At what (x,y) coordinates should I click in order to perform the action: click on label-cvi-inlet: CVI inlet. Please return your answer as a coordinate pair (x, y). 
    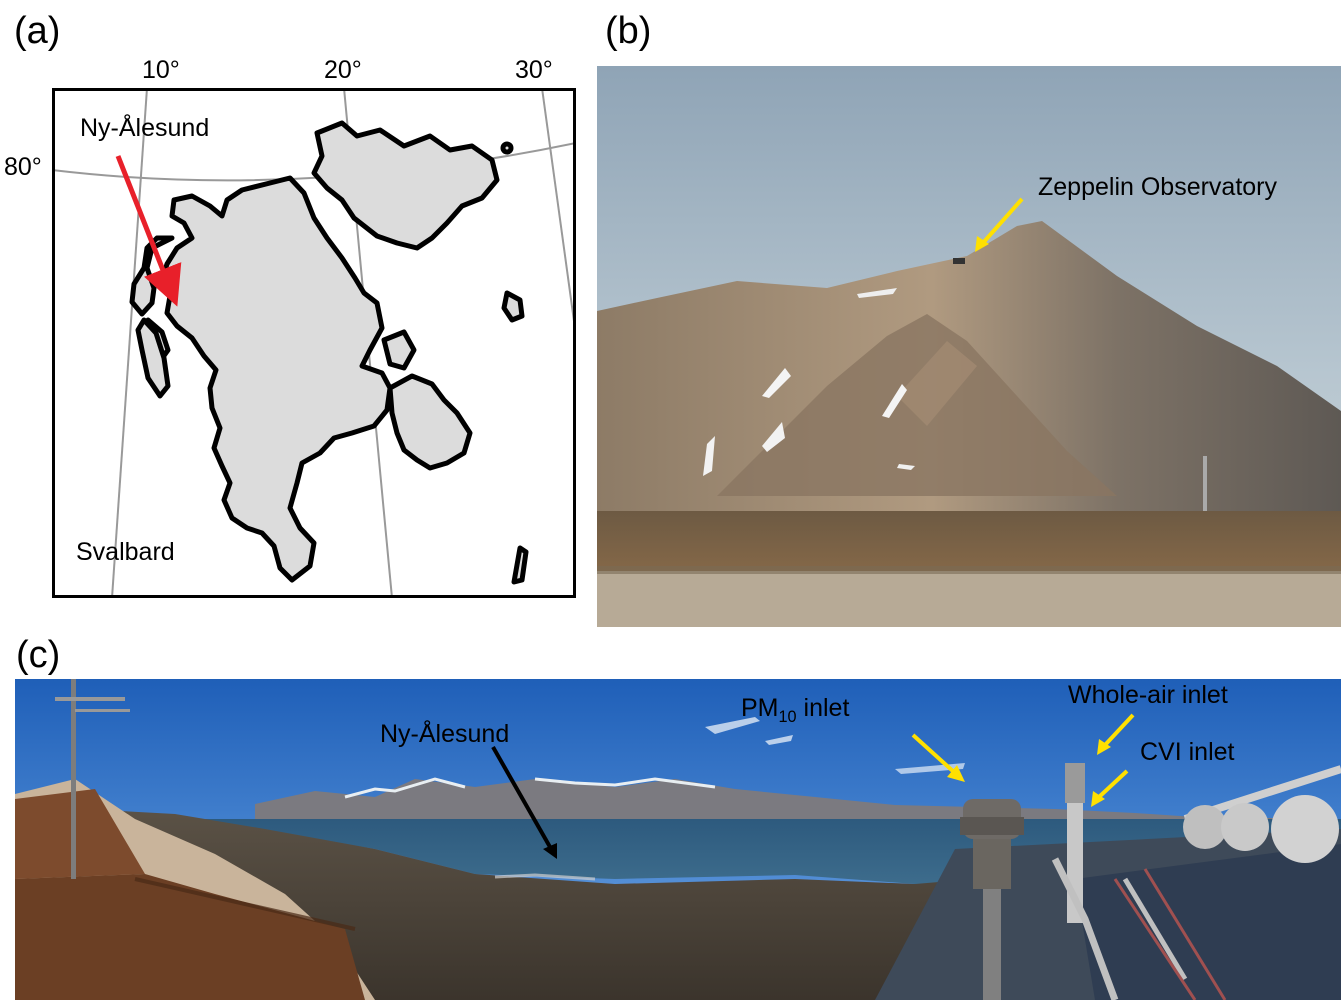
    Looking at the image, I should click on (1187, 752).